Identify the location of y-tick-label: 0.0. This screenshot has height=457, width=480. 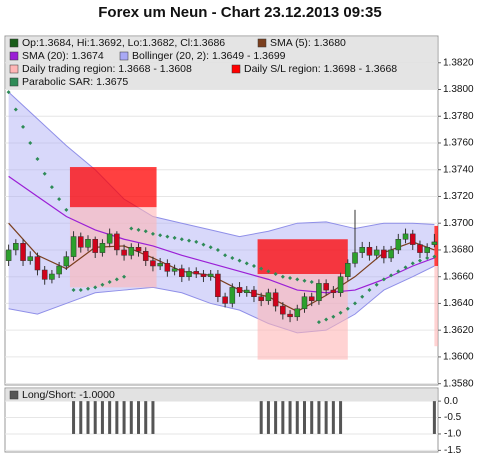
(451, 401).